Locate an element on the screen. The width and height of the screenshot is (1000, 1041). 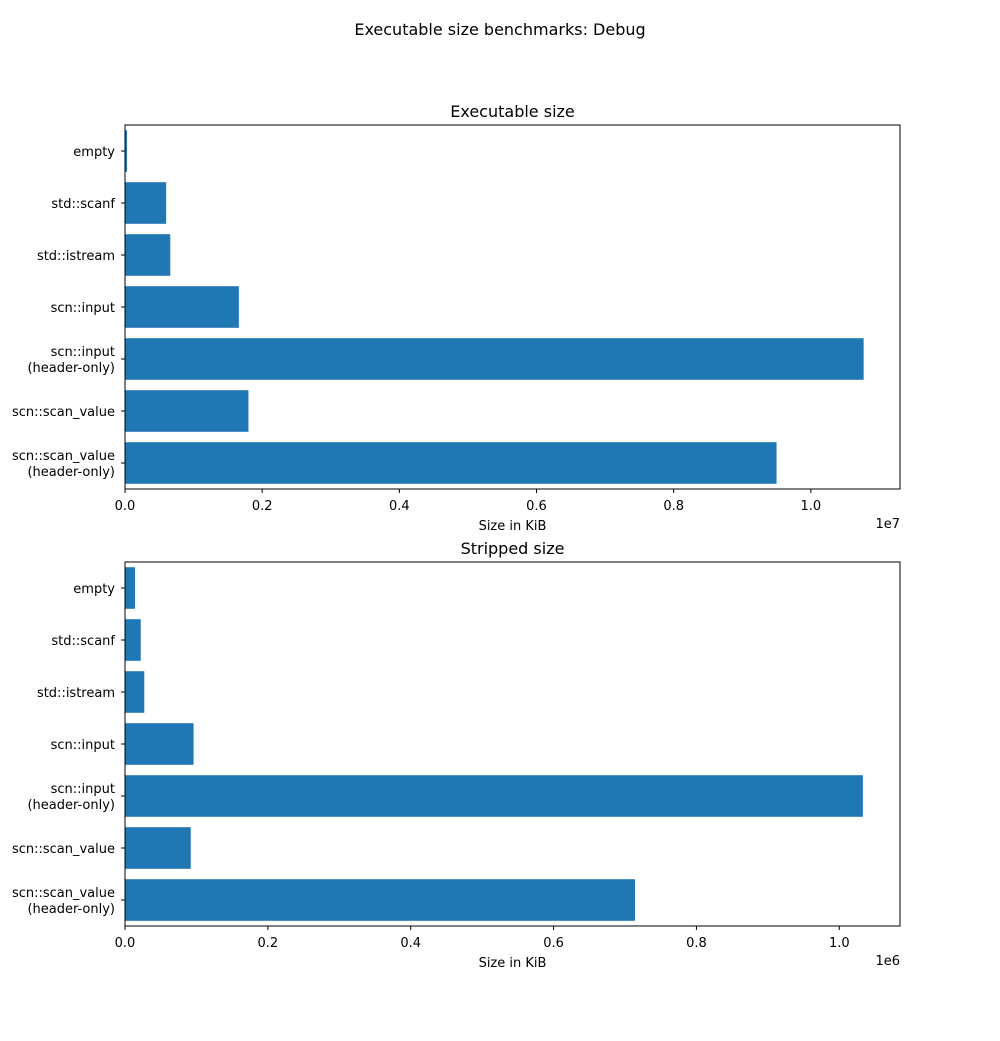
figure-title: Executable size benchmarks: Debug is located at coordinates (499, 29).